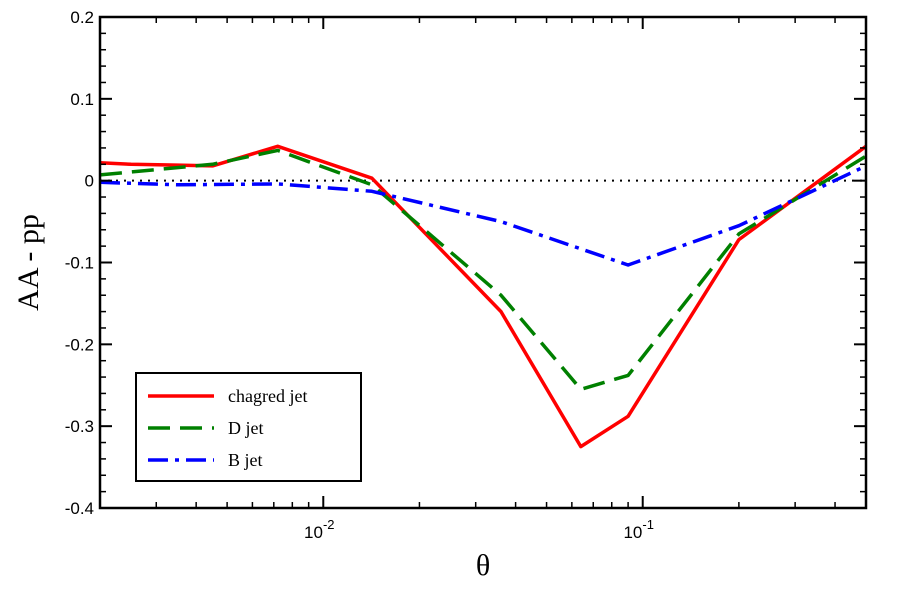  I want to click on x-axis-label: θ, so click(483, 565).